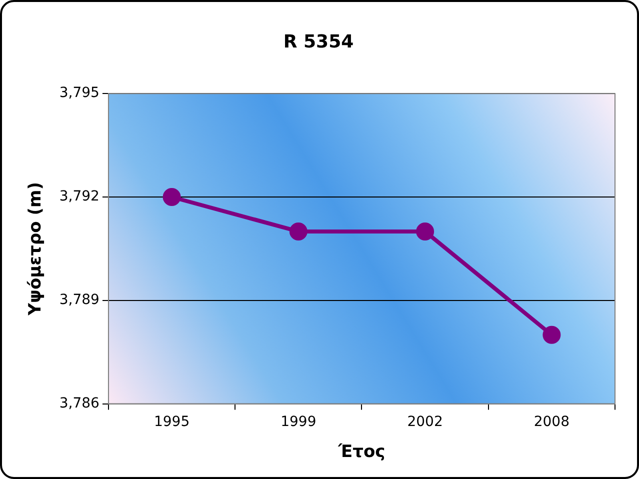  What do you see at coordinates (79, 403) in the screenshot?
I see `y-tick-label: 3,786` at bounding box center [79, 403].